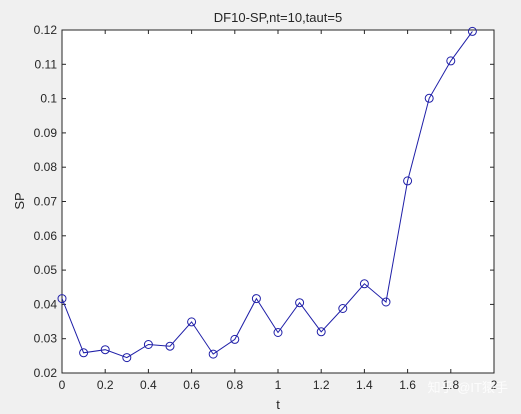 Image resolution: width=521 pixels, height=414 pixels. What do you see at coordinates (407, 385) in the screenshot?
I see `x-tick-label: 1.6` at bounding box center [407, 385].